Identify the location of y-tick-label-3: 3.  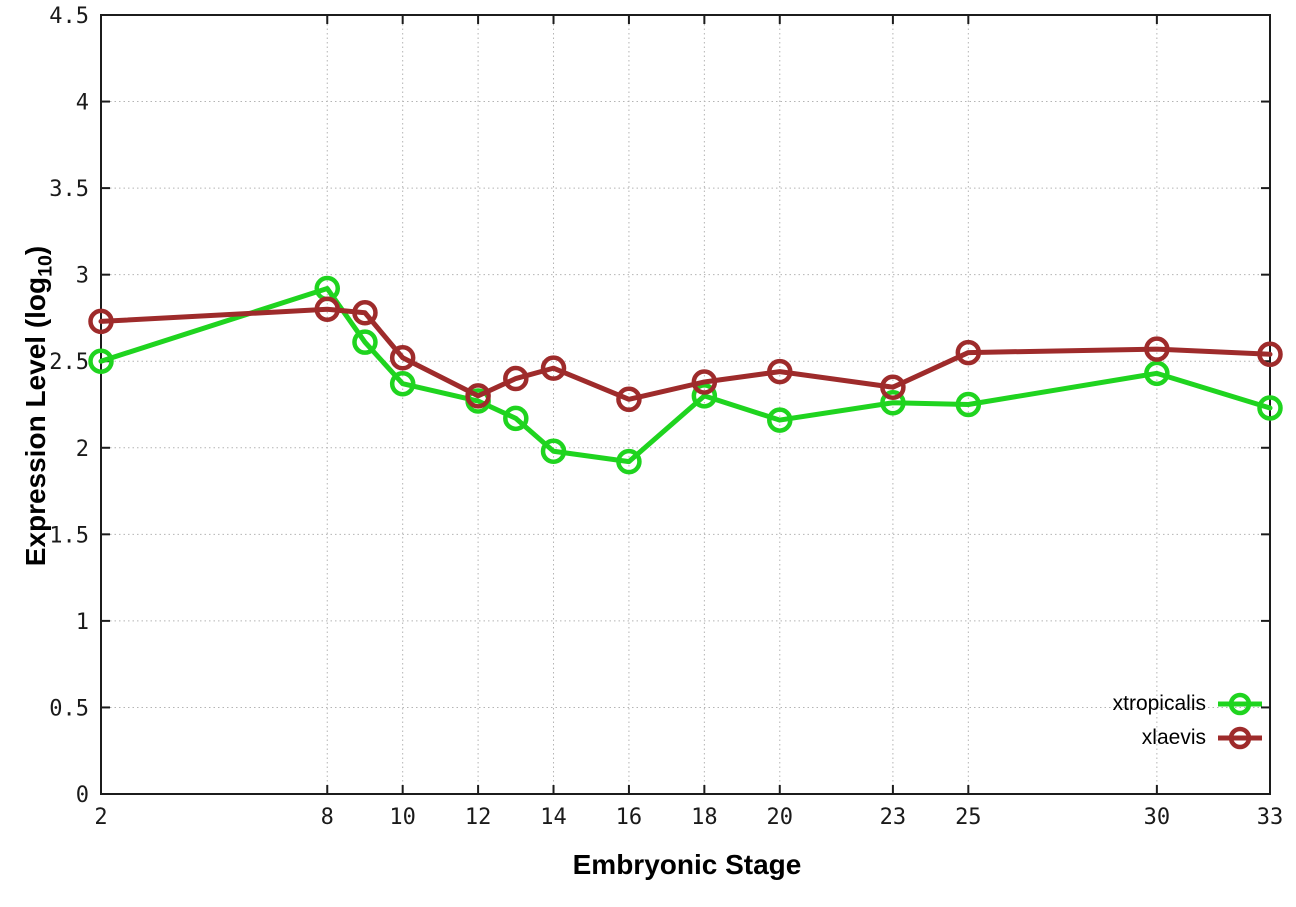
(82, 276).